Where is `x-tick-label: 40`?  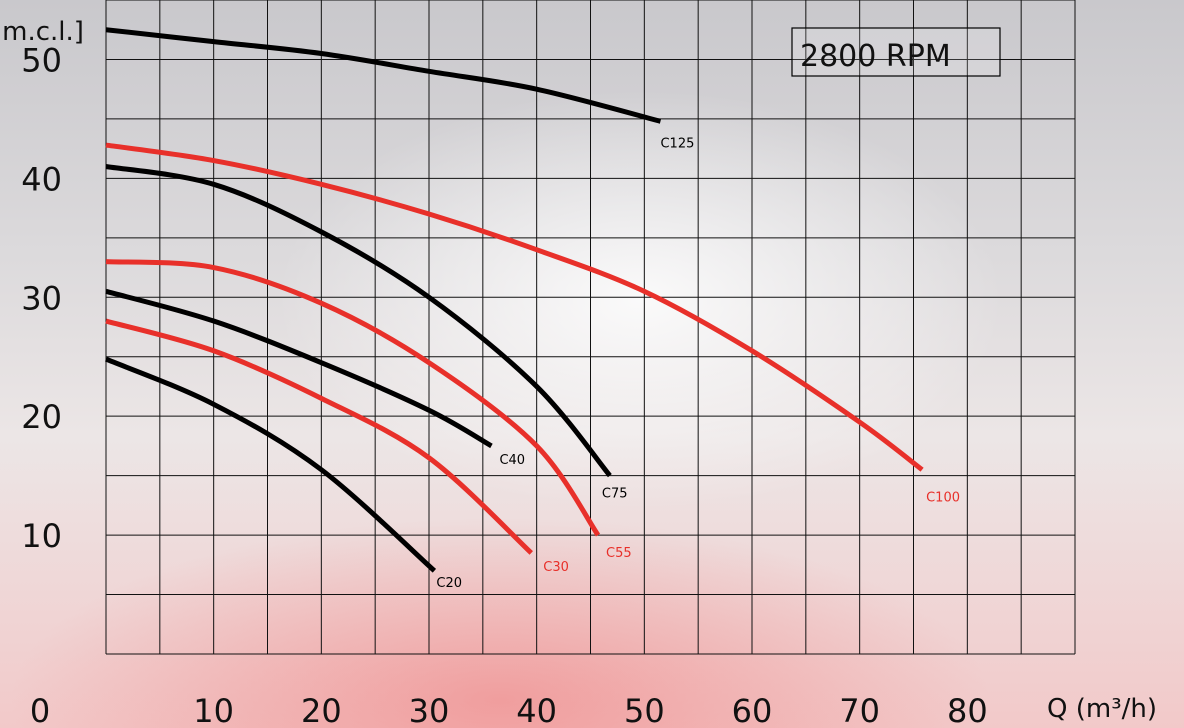 x-tick-label: 40 is located at coordinates (536, 710).